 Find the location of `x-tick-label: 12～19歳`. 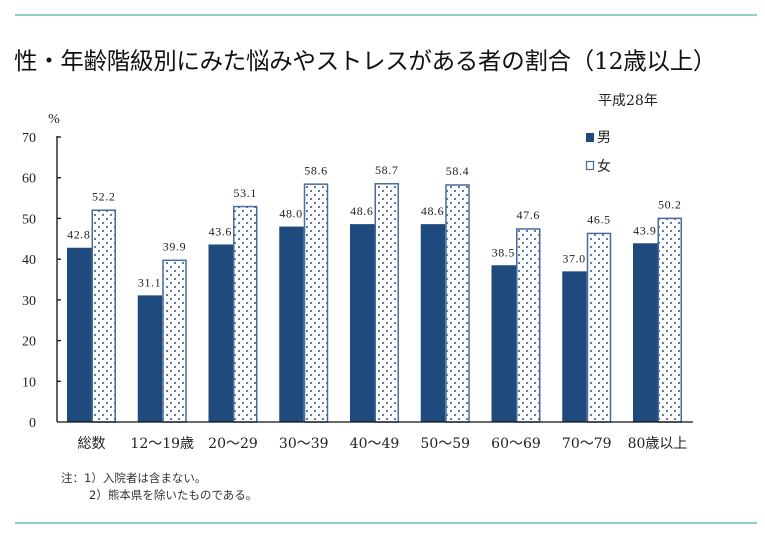

x-tick-label: 12～19歳 is located at coordinates (162, 444).